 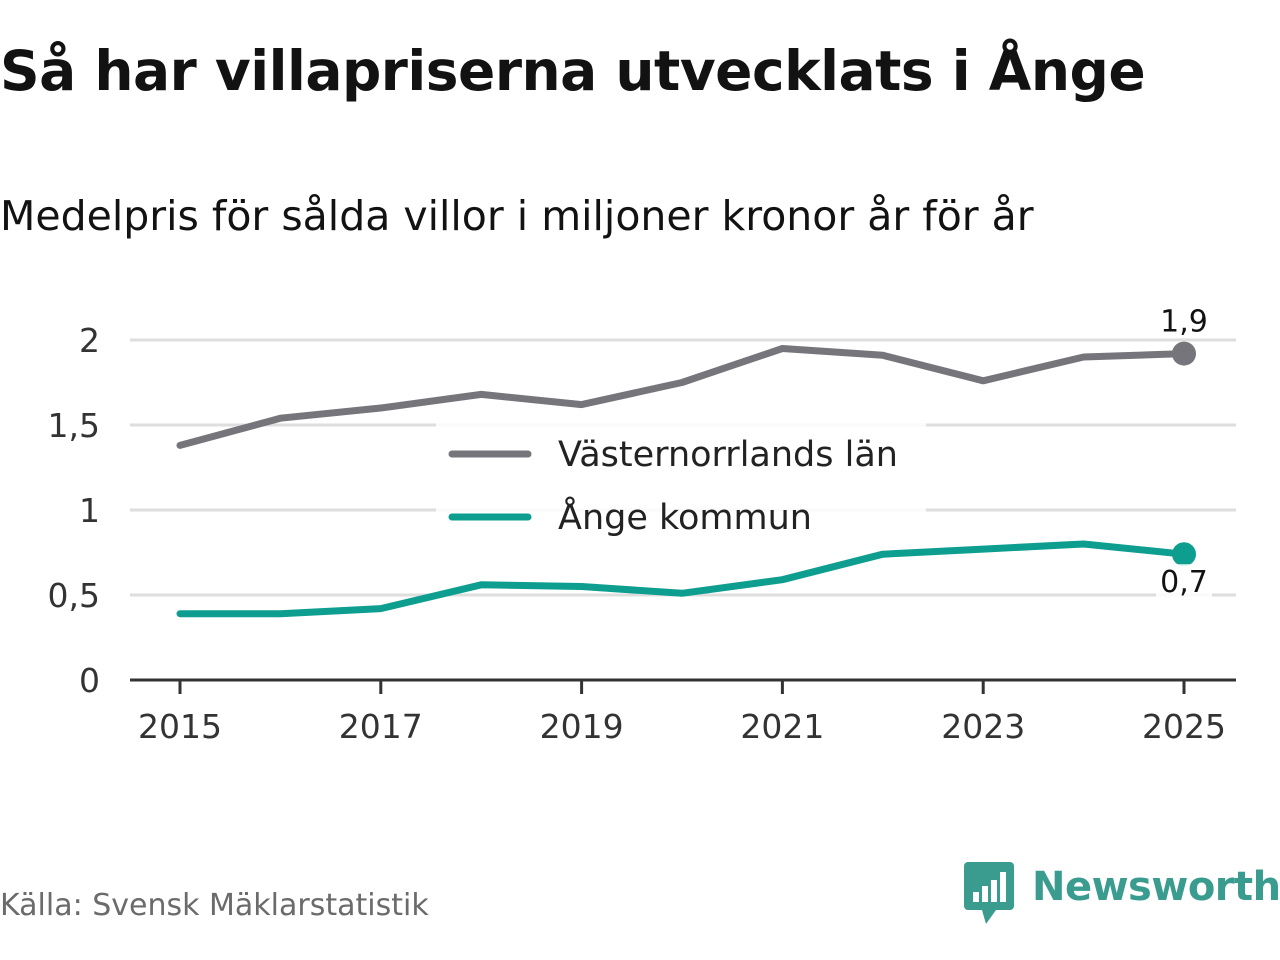 What do you see at coordinates (89, 680) in the screenshot?
I see `y-tick-label: 0` at bounding box center [89, 680].